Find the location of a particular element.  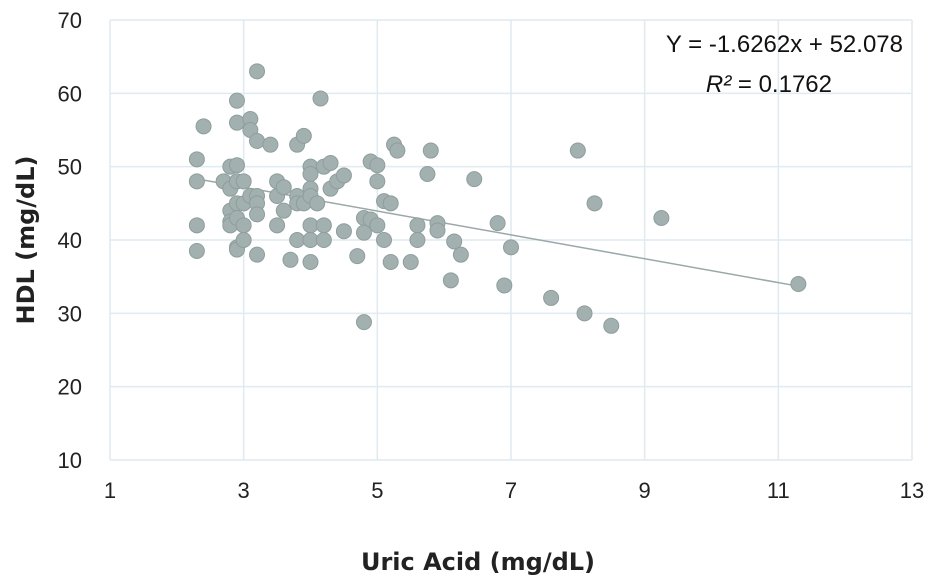

r2-value: = 0.1762 is located at coordinates (781, 84).